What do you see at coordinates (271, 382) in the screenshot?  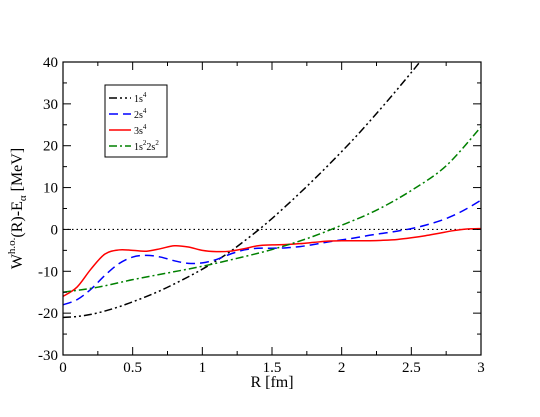 I see `x-axis-title: R [fm]` at bounding box center [271, 382].